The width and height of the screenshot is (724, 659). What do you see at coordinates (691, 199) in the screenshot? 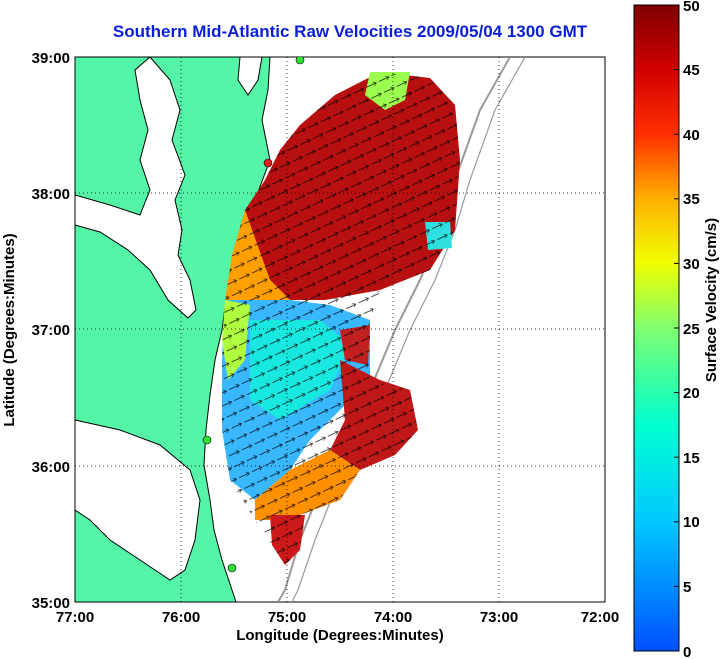
I see `colorbar-tick-label: 35` at bounding box center [691, 199].